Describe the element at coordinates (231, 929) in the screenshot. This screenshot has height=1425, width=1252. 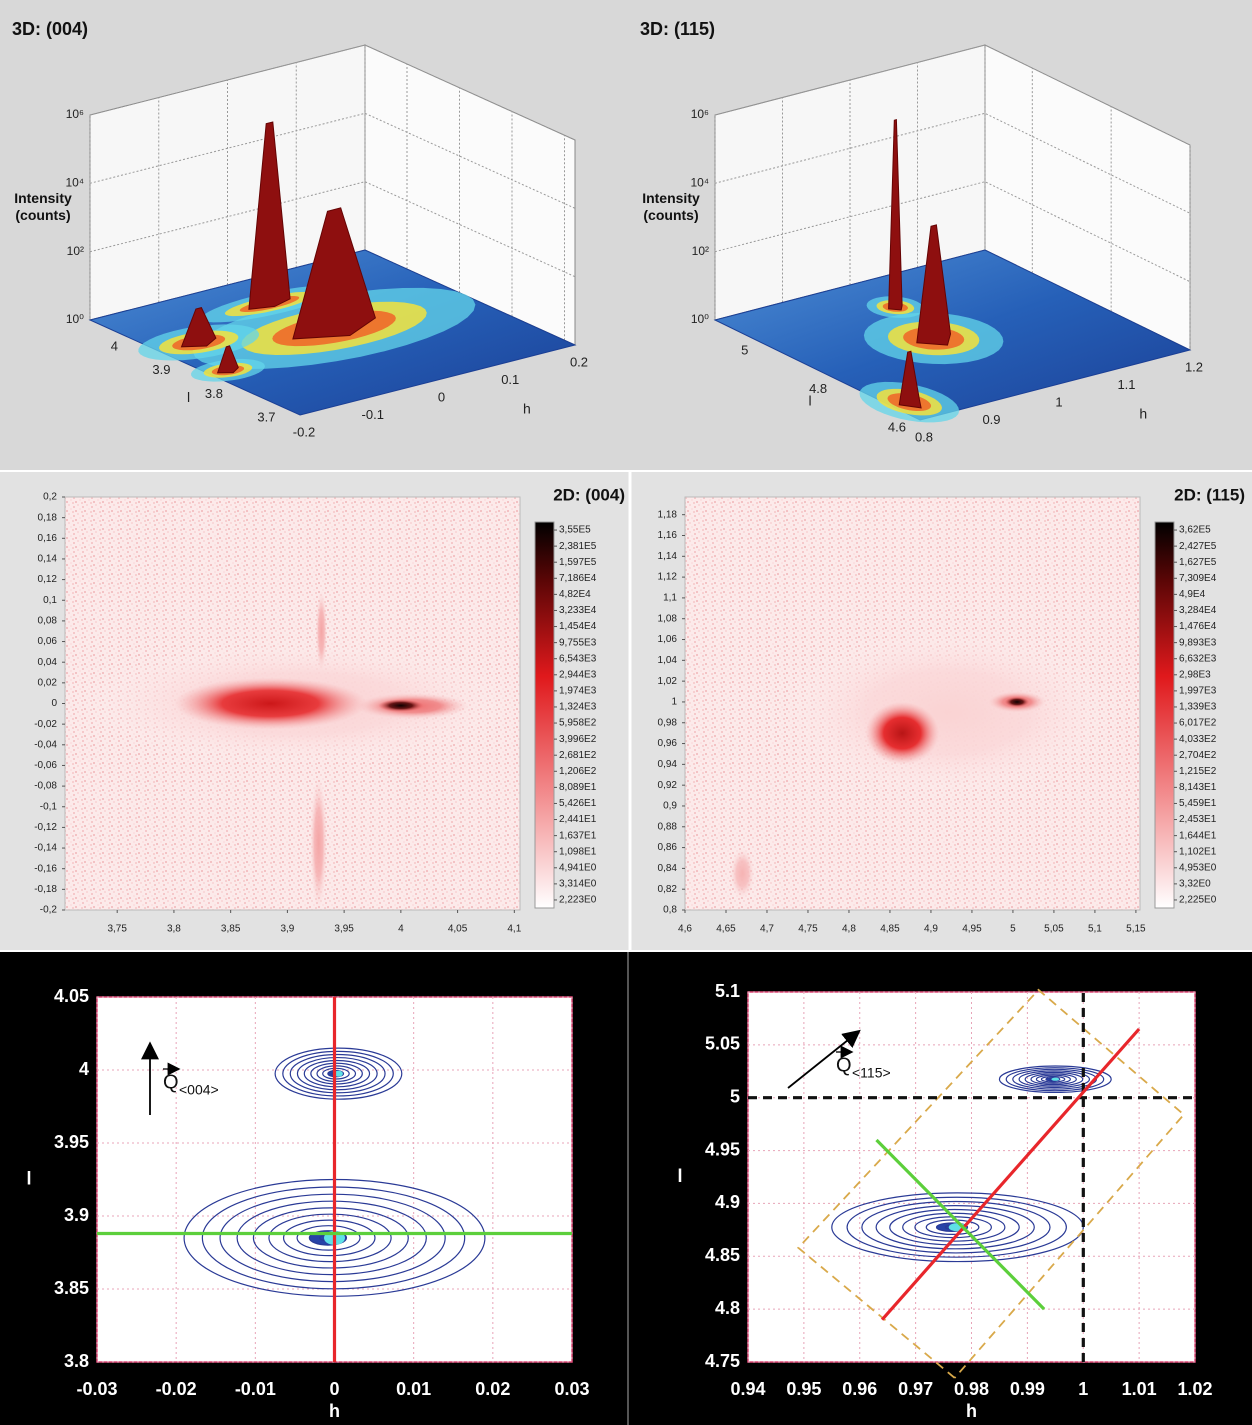
I see `x-tick-label: 3,85` at that location.